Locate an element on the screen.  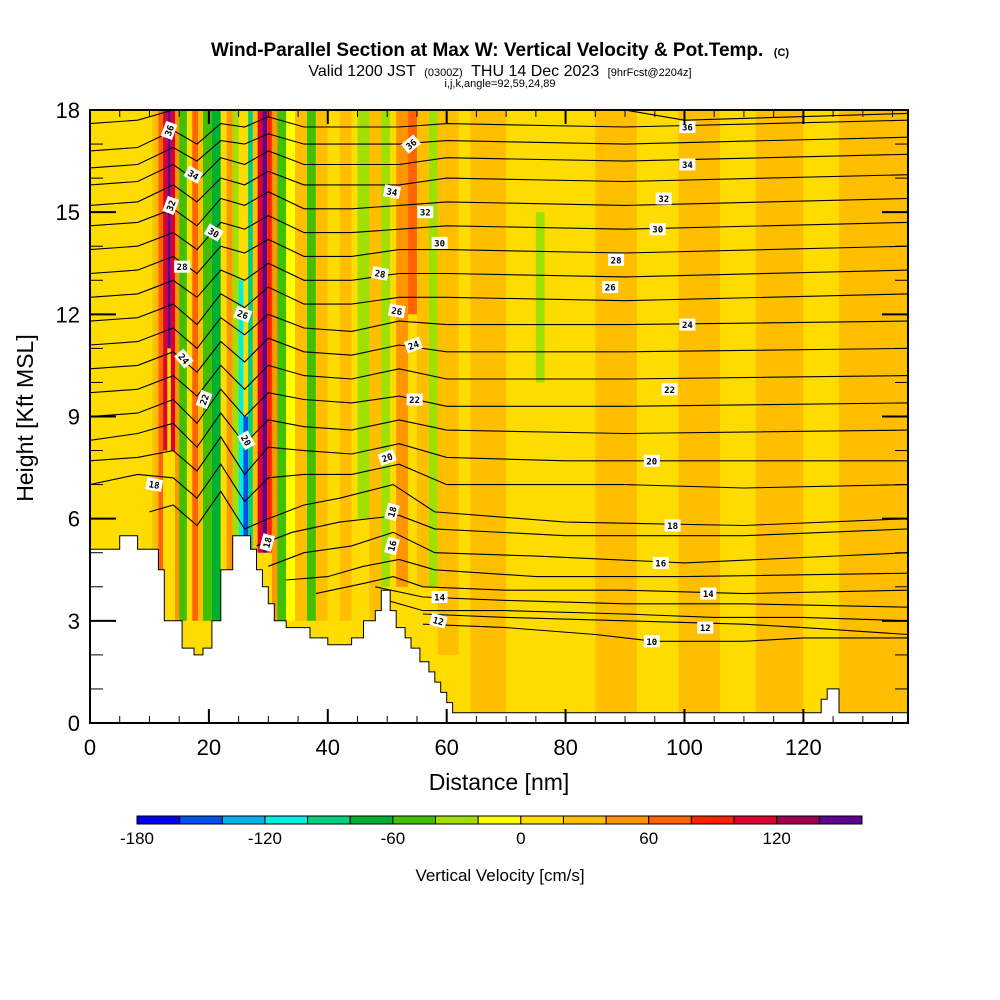
y-tick-label: 0 is located at coordinates (74, 723).